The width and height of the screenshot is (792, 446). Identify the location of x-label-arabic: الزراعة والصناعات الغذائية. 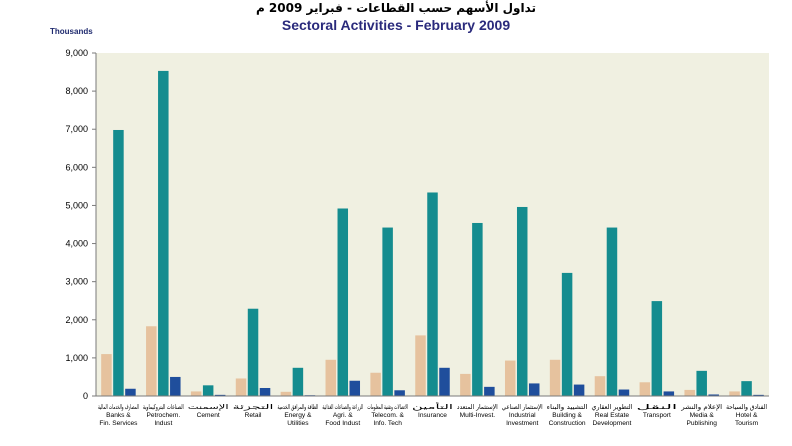
(342, 407).